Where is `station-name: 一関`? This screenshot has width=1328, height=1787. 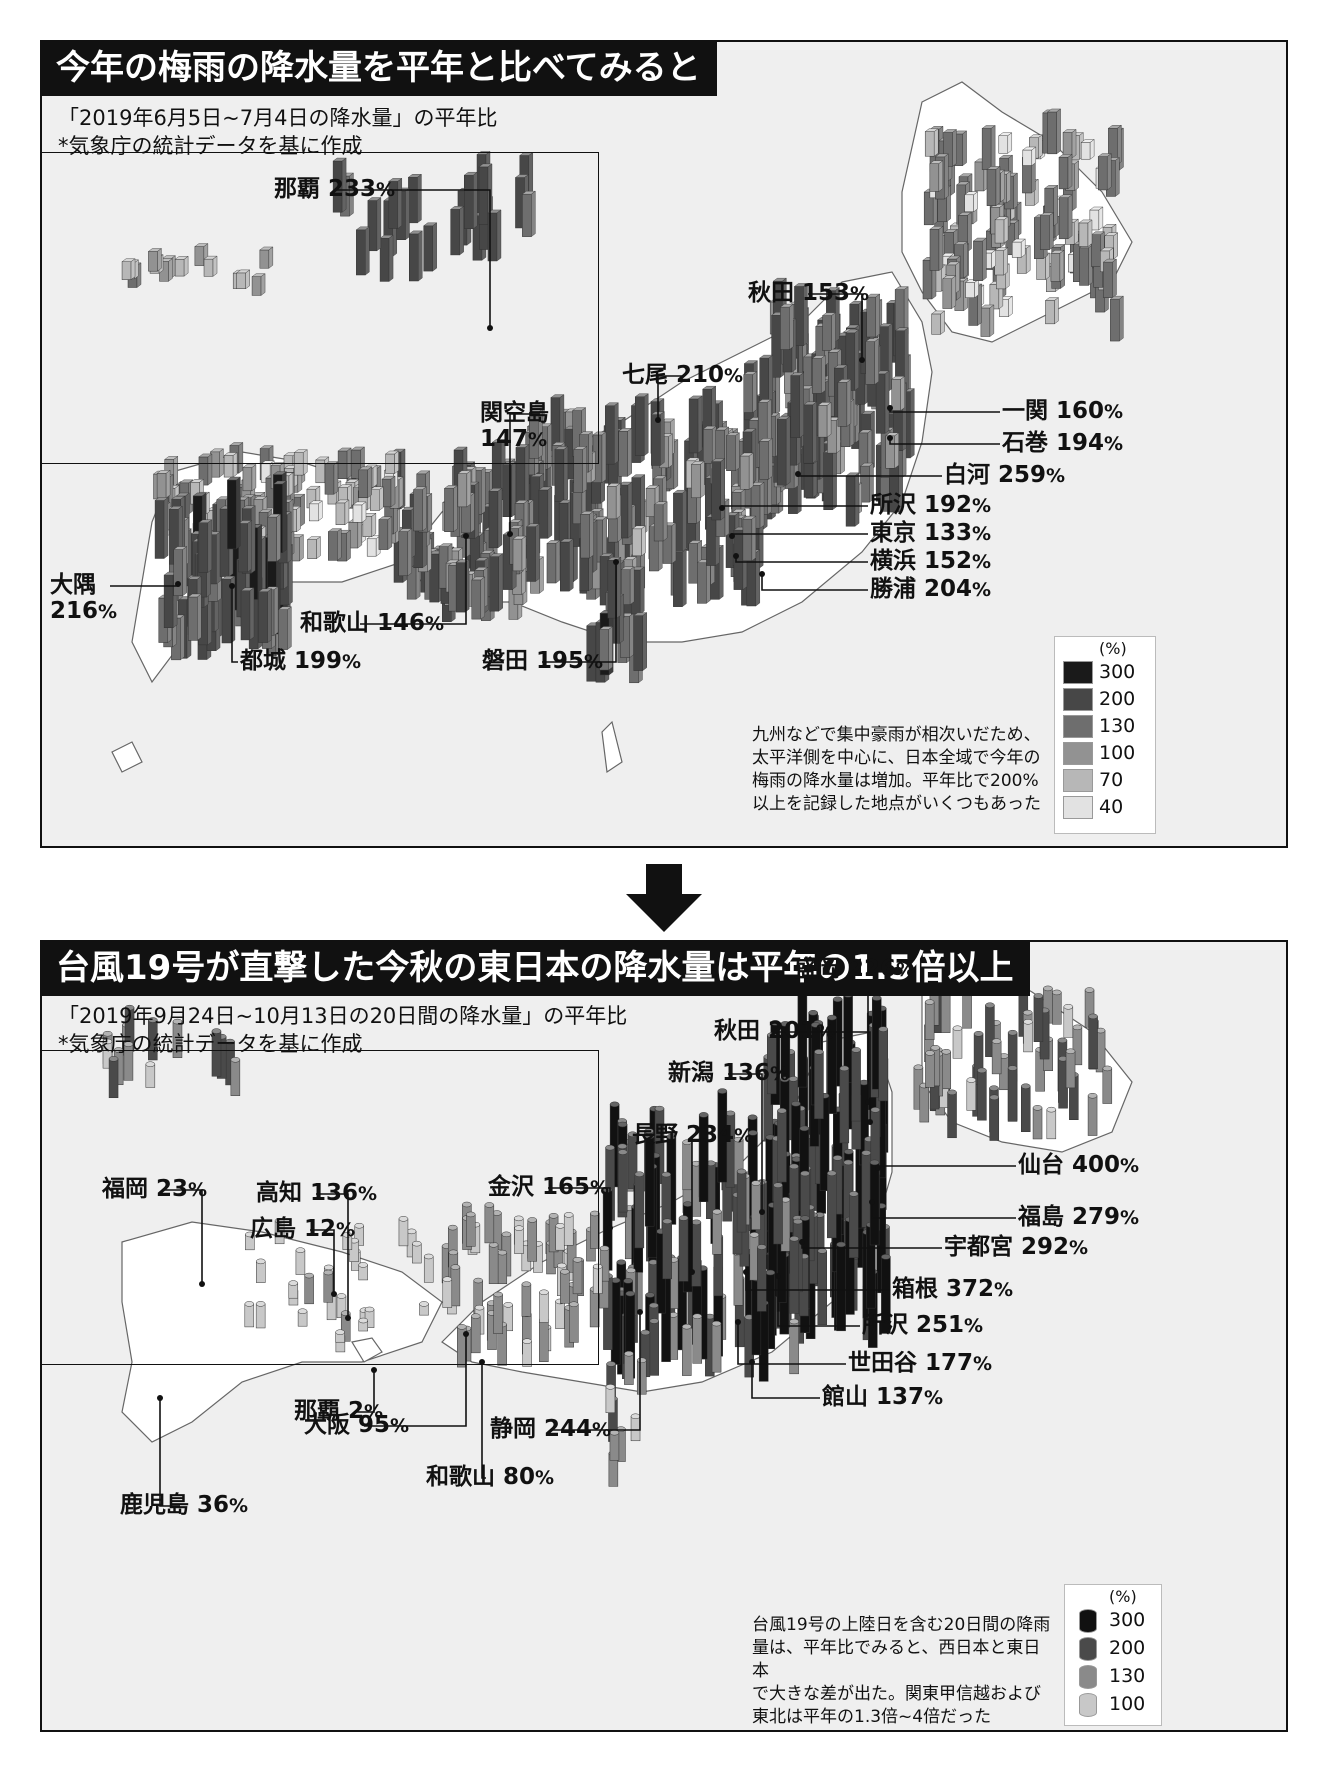
station-name: 一関 is located at coordinates (1025, 411).